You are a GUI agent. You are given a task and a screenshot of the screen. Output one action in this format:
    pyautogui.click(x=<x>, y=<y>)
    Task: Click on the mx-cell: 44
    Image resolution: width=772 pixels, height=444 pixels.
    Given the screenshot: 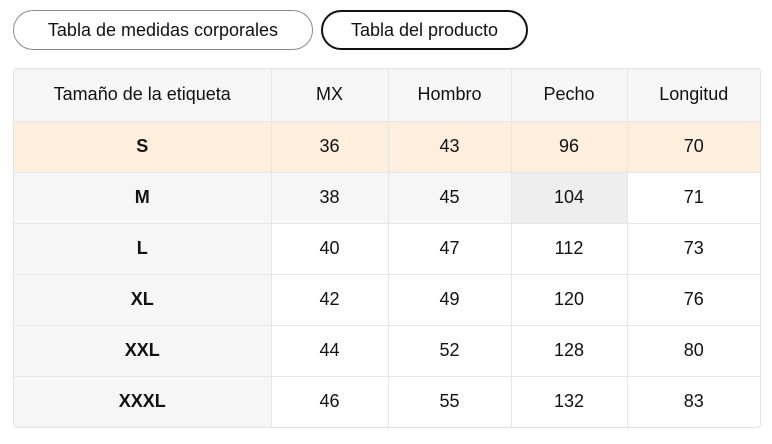 What is the action you would take?
    pyautogui.click(x=330, y=351)
    